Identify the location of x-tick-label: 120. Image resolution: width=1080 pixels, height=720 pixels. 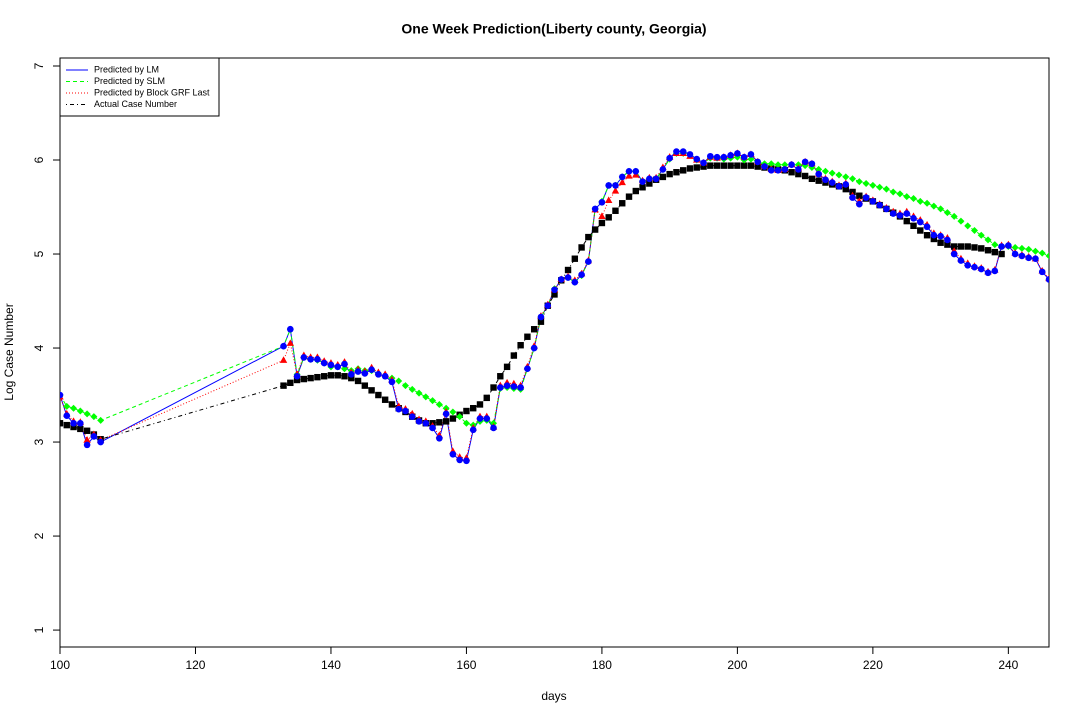
(195, 665).